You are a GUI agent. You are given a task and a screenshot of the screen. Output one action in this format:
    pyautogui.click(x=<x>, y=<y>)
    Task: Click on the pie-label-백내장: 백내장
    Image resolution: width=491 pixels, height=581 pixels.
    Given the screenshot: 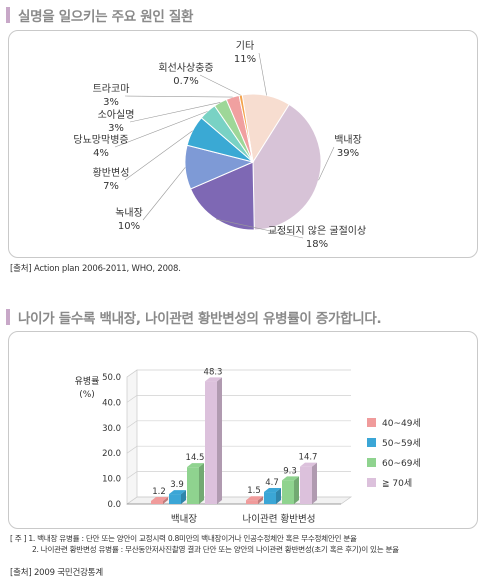 What is the action you would take?
    pyautogui.click(x=348, y=140)
    